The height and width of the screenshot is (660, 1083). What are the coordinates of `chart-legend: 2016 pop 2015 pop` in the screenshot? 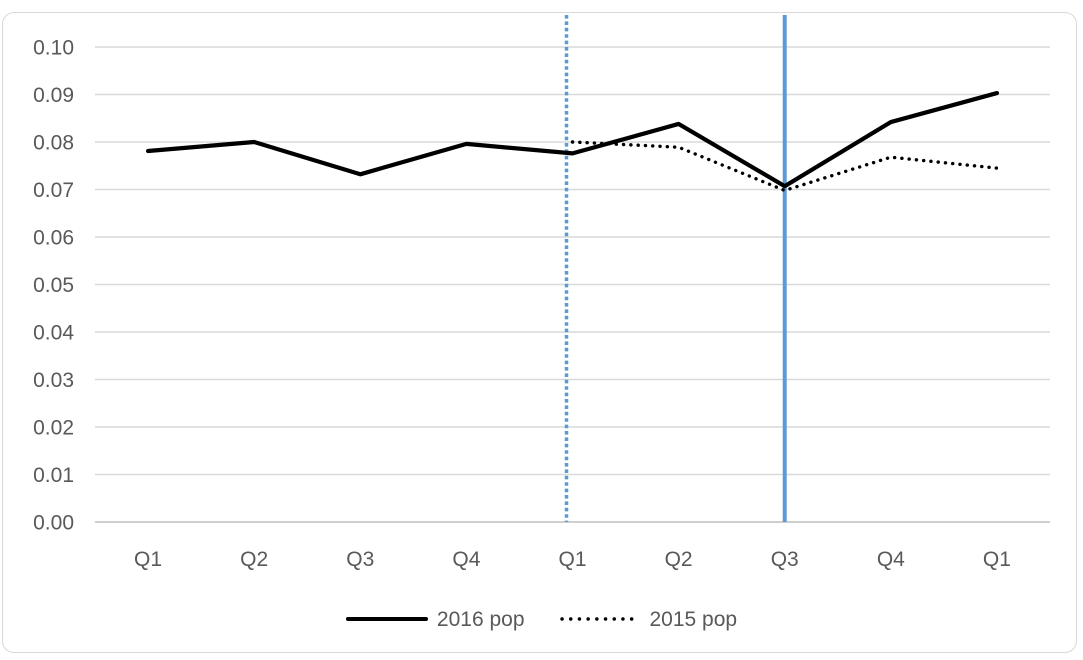 It's located at (541, 619).